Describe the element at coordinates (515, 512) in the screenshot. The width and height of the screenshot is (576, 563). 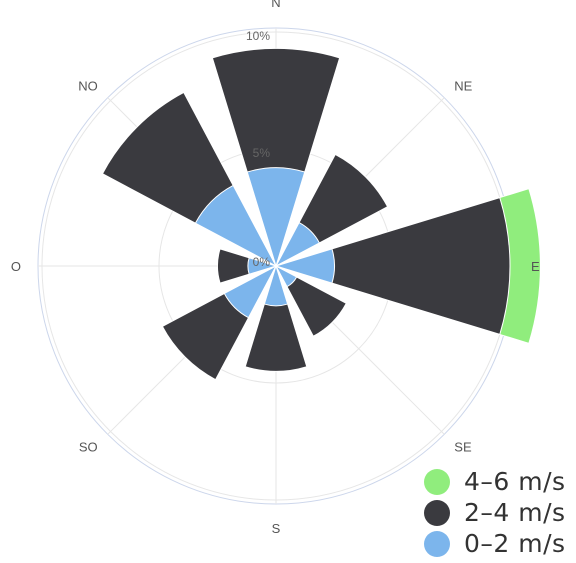
I see `legend-label-2-4: 2–4 m/s` at that location.